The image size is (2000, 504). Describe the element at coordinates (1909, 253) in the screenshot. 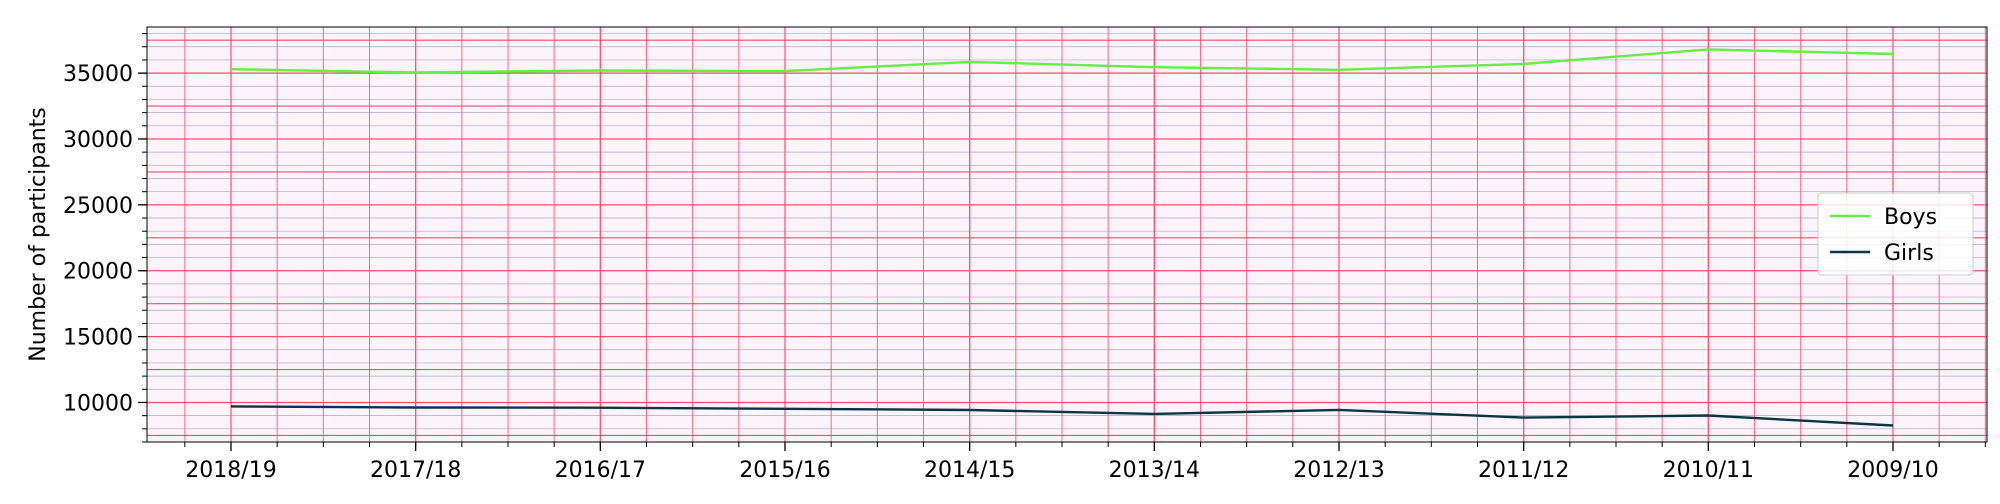

I see `legend-label-girls: Girls` at that location.